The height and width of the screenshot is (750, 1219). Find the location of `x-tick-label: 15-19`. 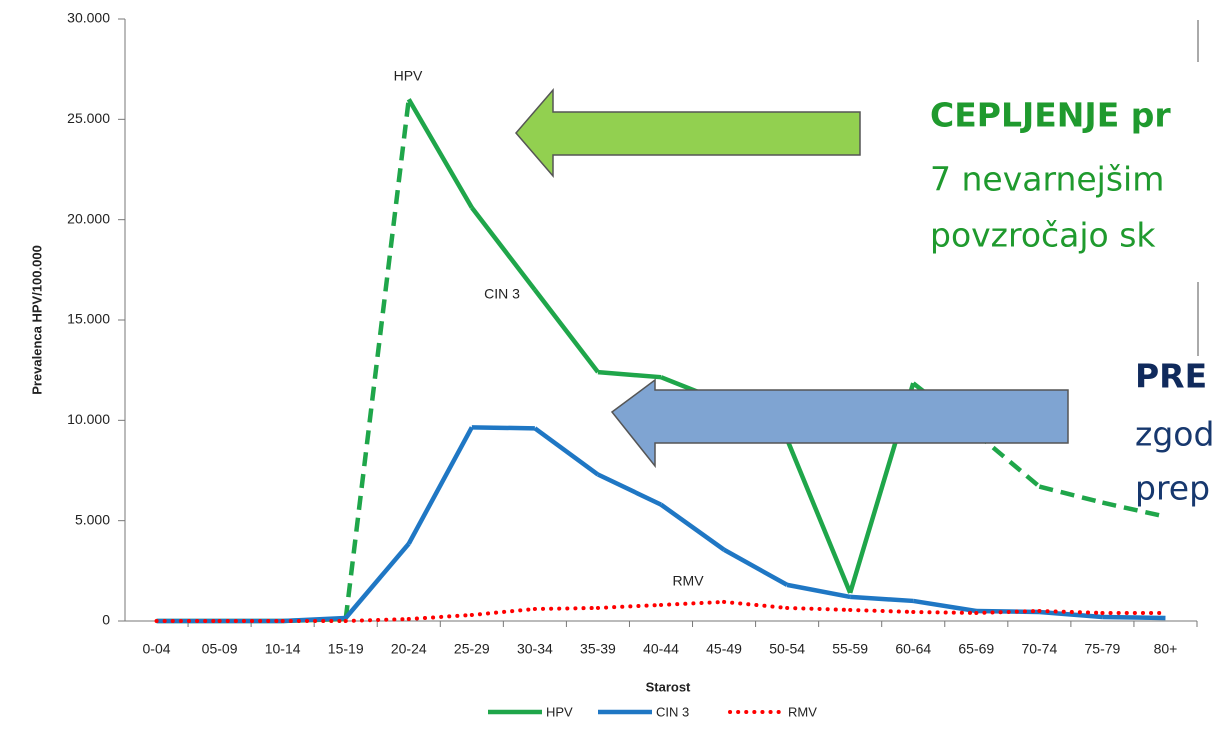

x-tick-label: 15-19 is located at coordinates (346, 649).